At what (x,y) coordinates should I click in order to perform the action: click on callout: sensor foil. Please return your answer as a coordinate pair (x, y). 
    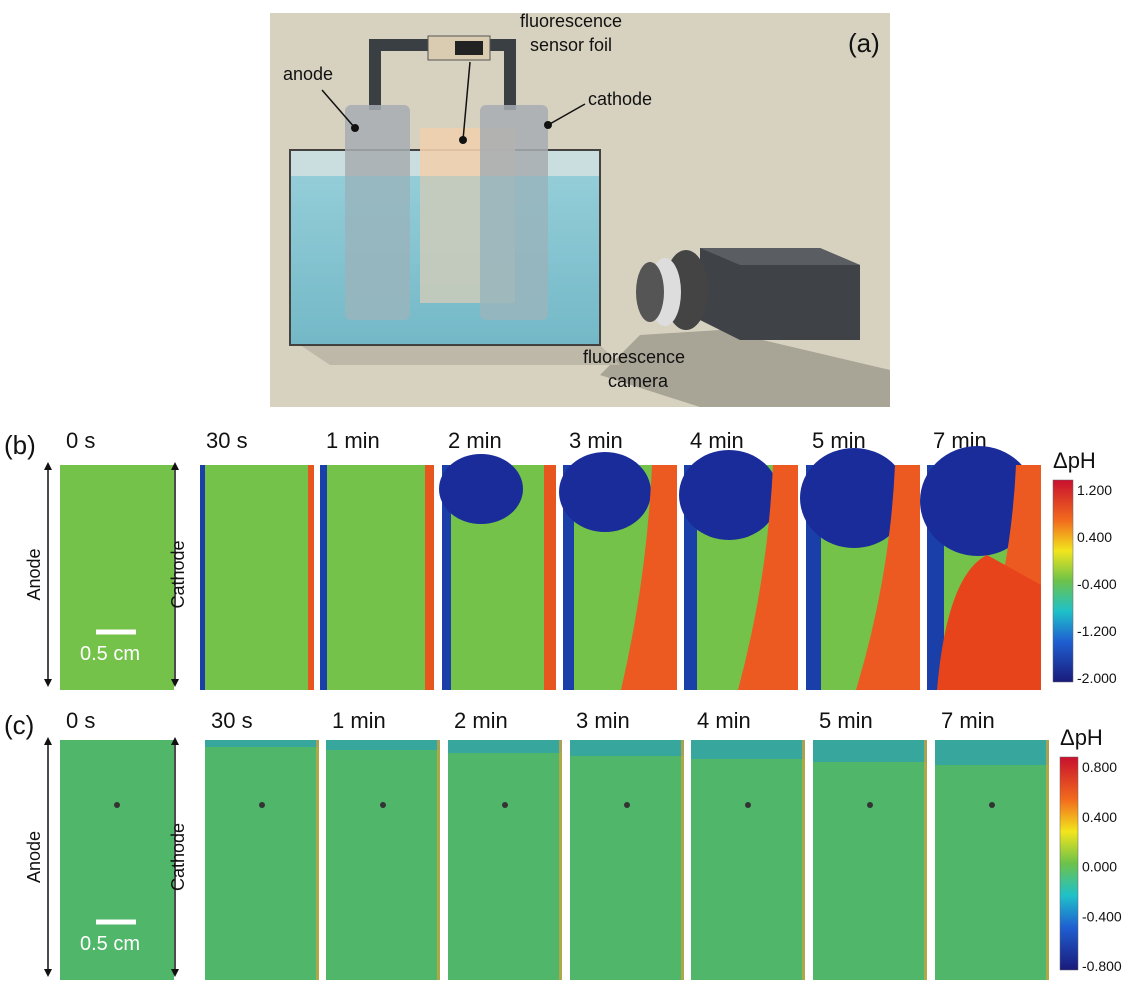
    Looking at the image, I should click on (571, 45).